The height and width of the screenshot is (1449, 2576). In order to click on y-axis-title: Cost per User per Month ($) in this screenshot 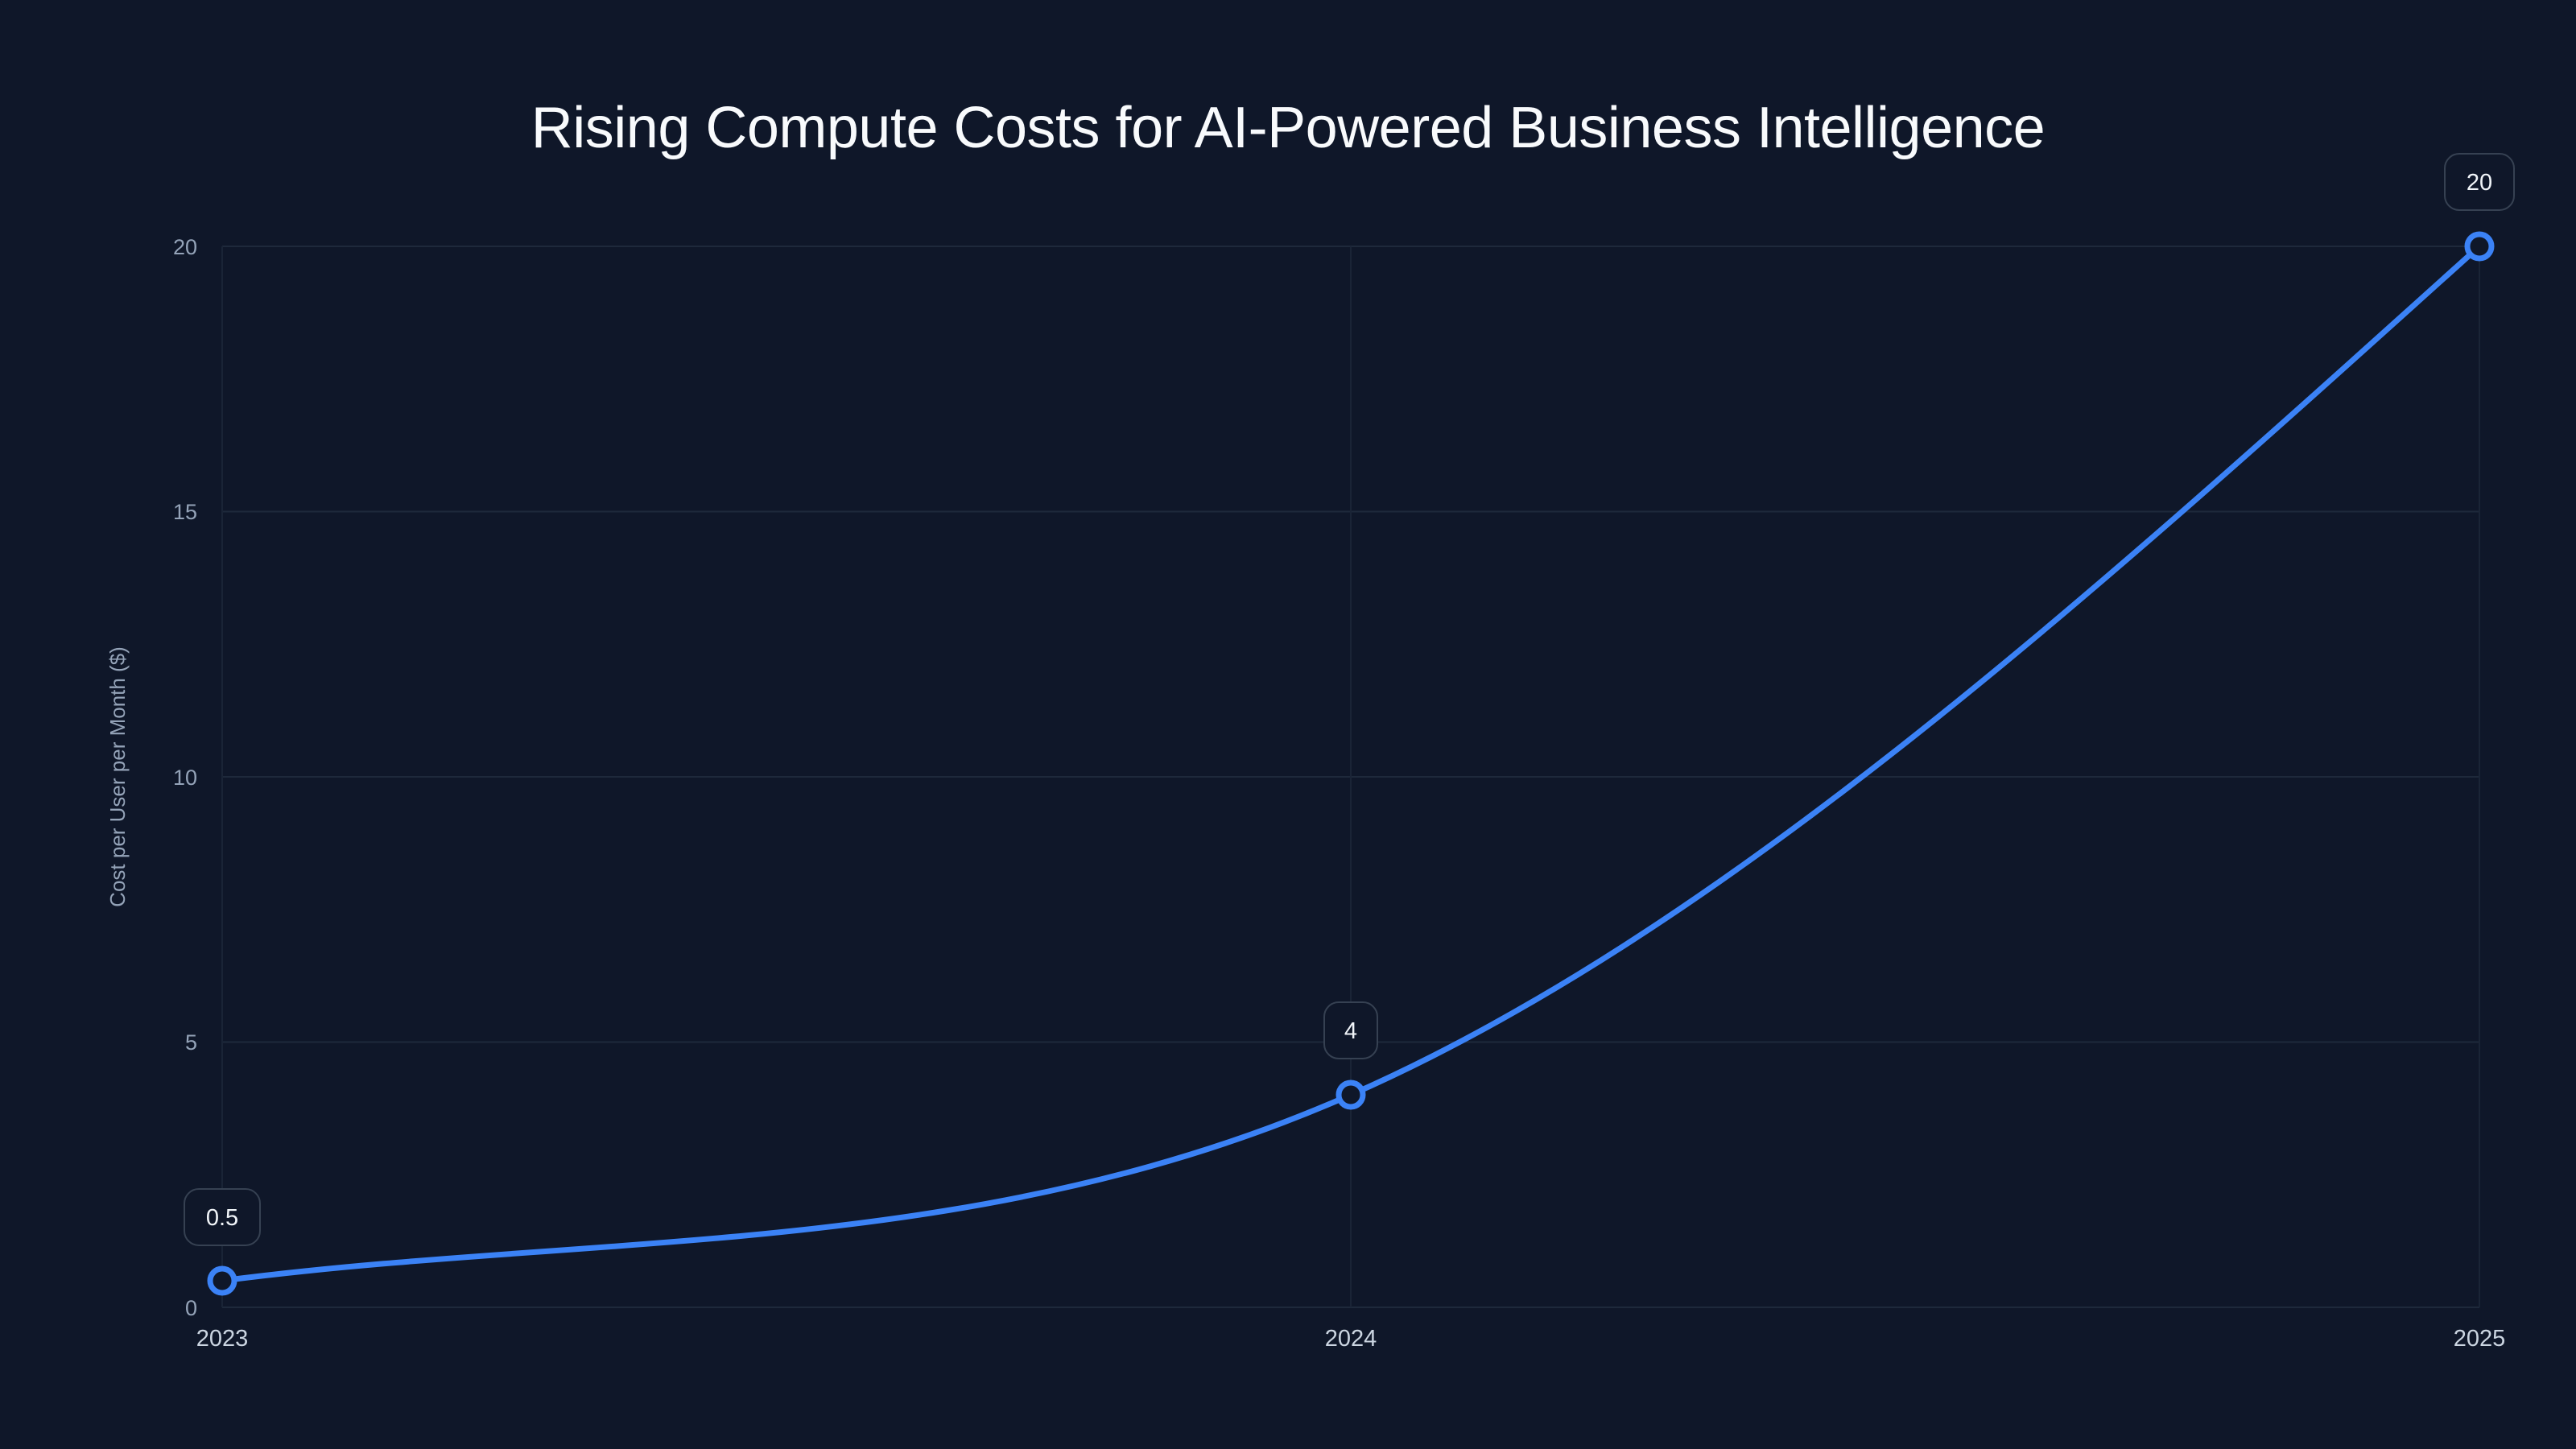, I will do `click(117, 776)`.